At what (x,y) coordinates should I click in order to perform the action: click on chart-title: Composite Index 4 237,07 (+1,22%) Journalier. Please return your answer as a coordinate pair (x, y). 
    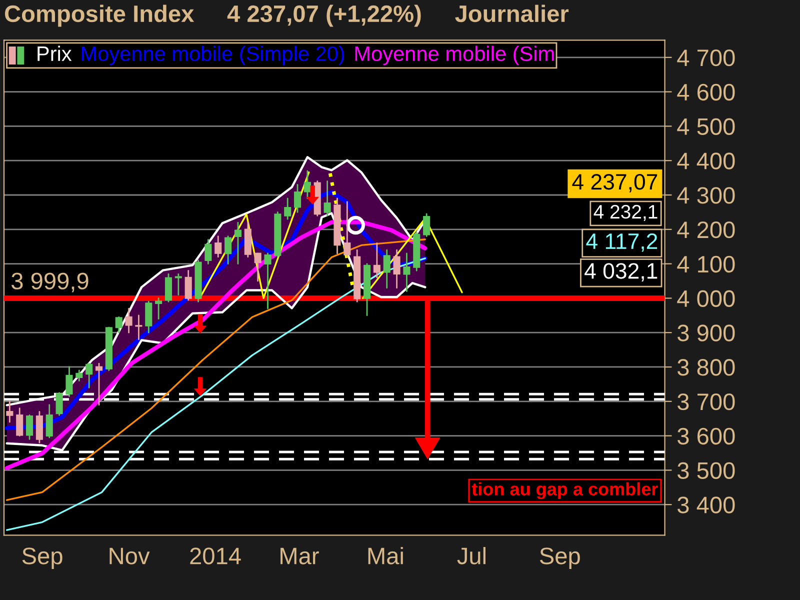
    Looking at the image, I should click on (286, 15).